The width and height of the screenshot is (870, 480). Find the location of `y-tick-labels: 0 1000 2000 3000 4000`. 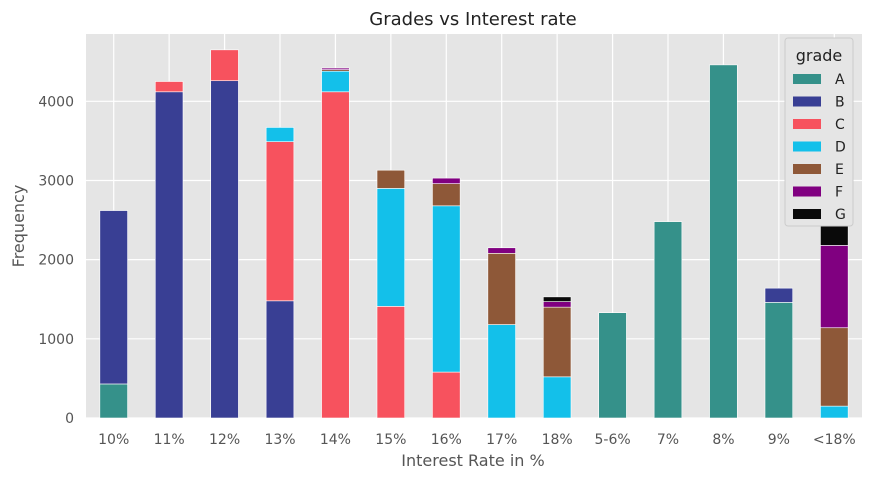

y-tick-labels: 0 1000 2000 3000 4000 is located at coordinates (56, 260).